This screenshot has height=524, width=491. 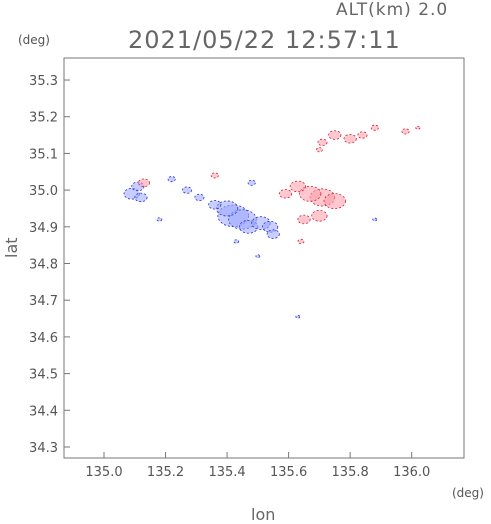 I want to click on y-tick-label: 34.3, so click(x=43, y=448).